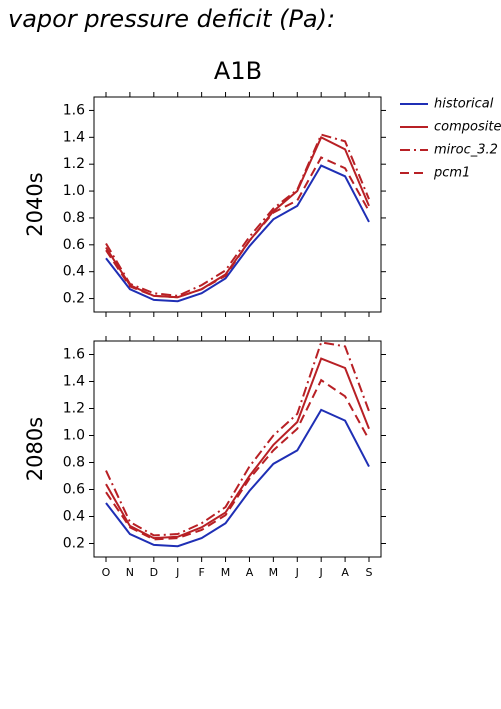  I want to click on x-tick-label: S, so click(369, 572).